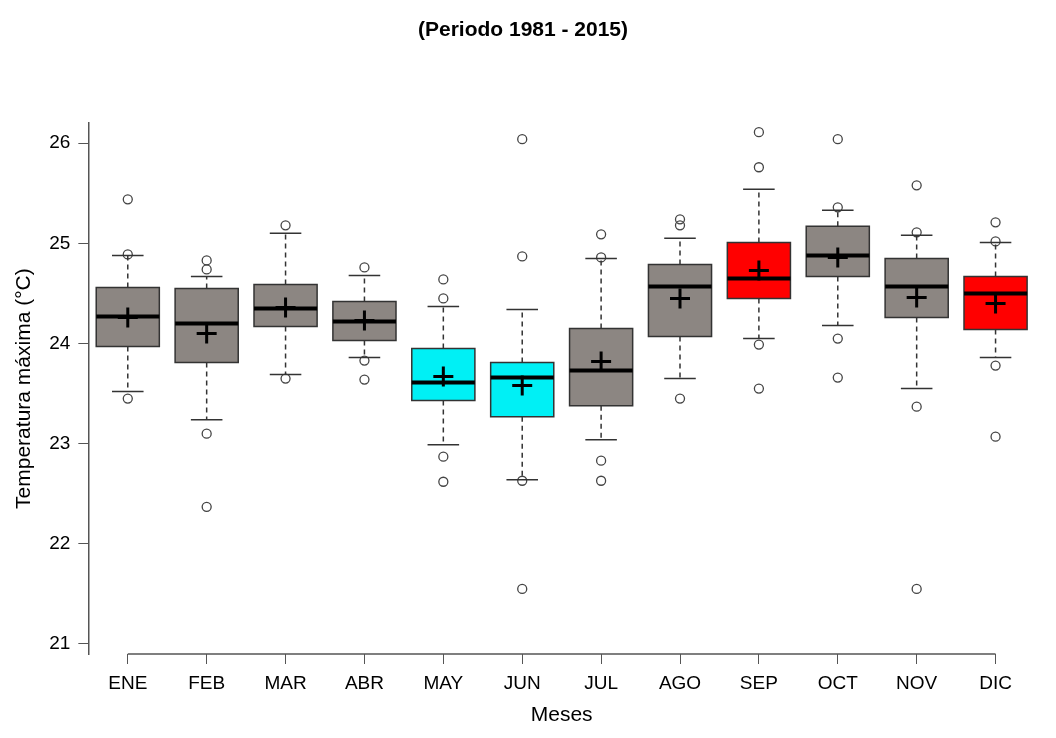 The height and width of the screenshot is (738, 1056). Describe the element at coordinates (995, 682) in the screenshot. I see `x-tick-label: DIC` at that location.